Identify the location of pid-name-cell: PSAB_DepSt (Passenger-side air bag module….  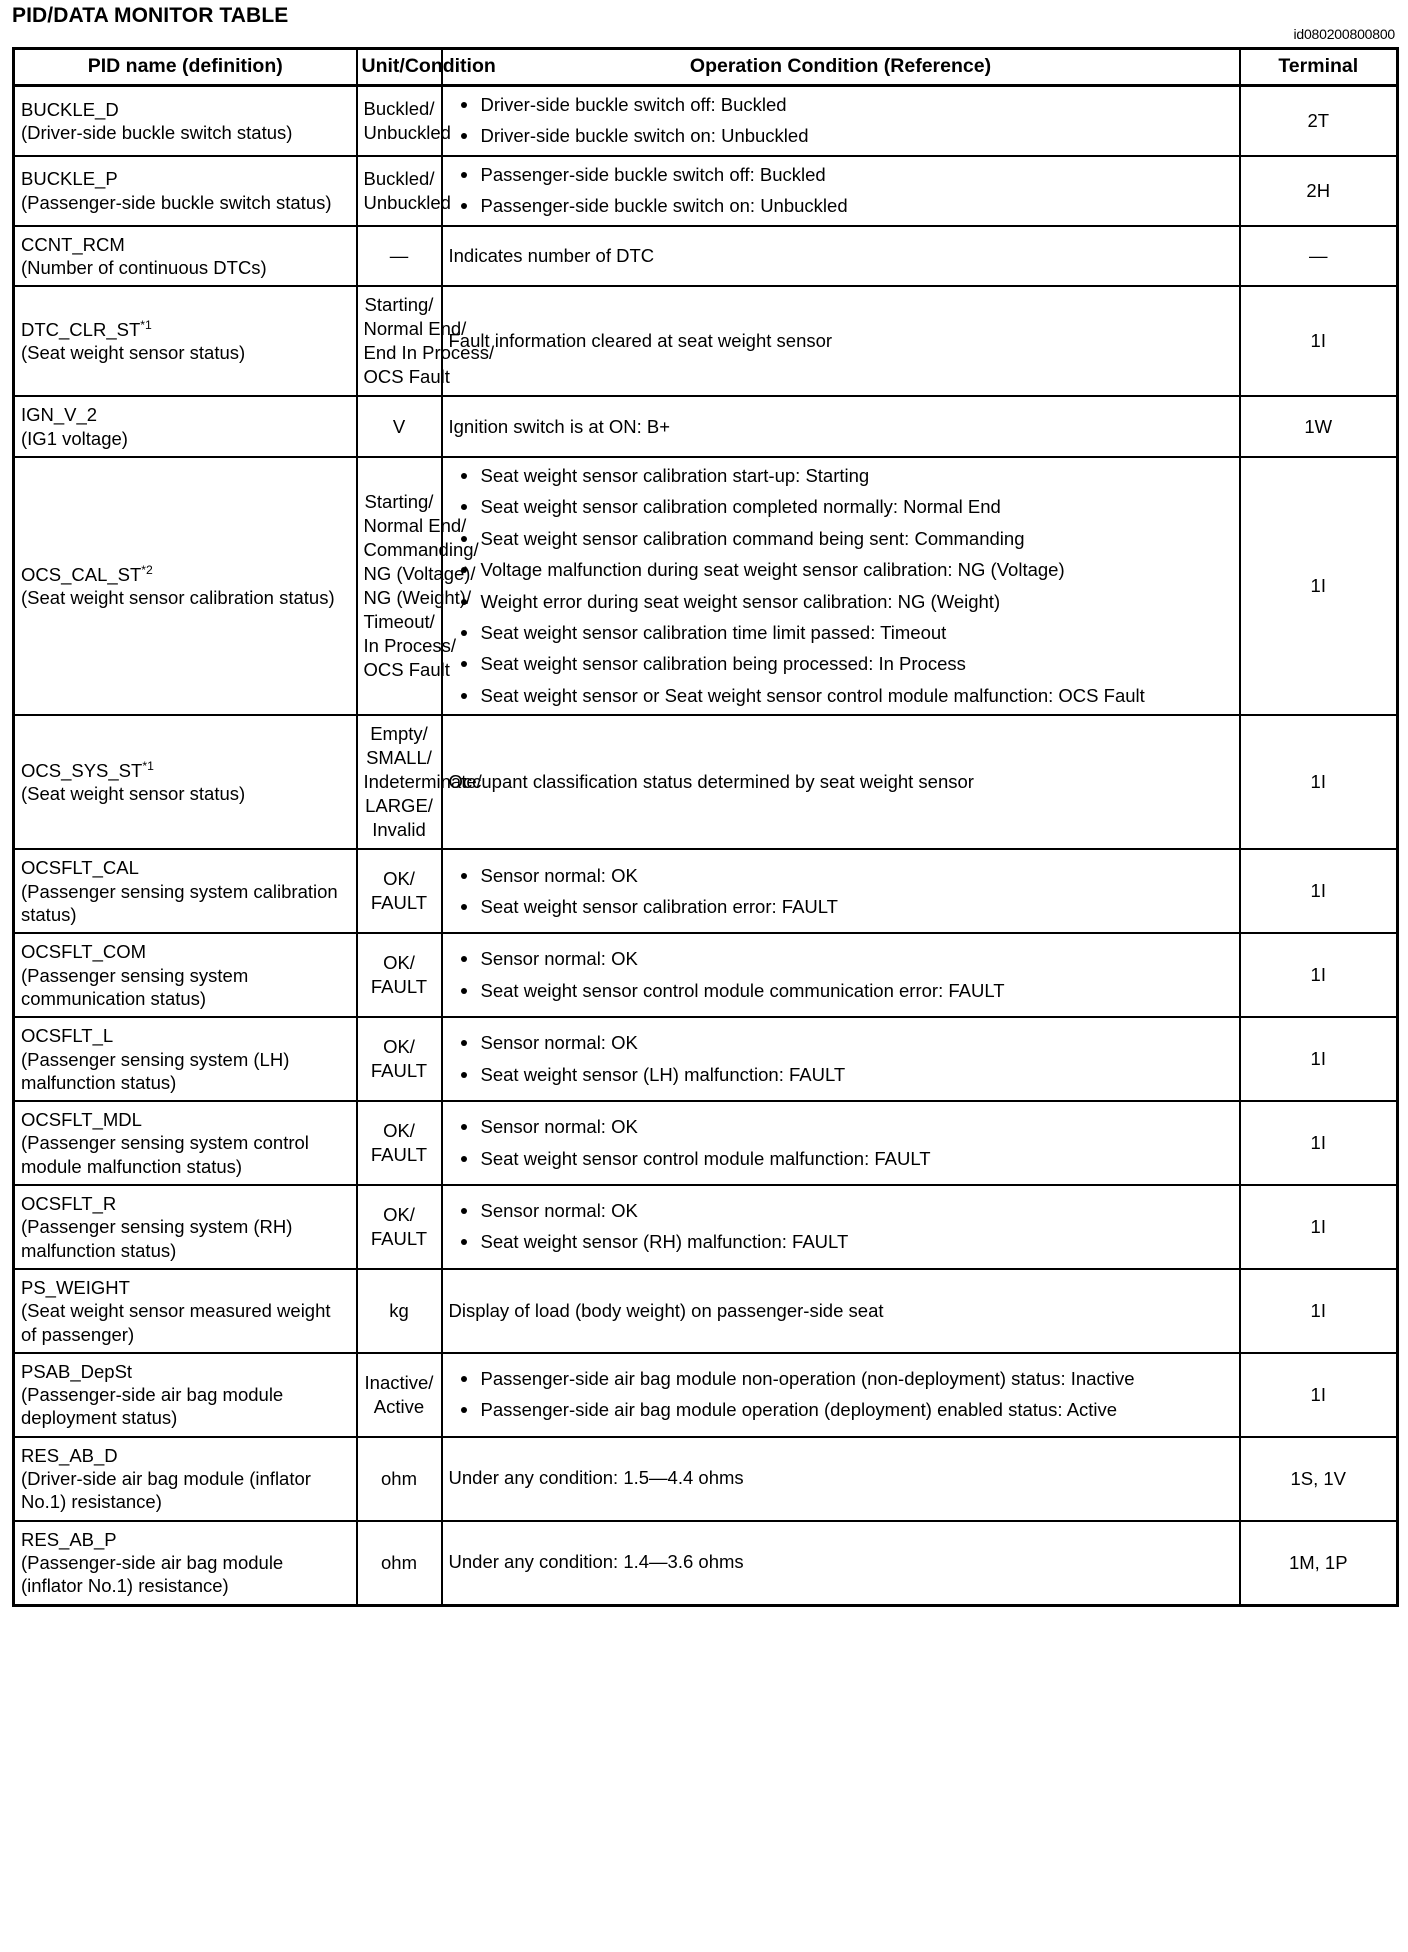
(185, 1394).